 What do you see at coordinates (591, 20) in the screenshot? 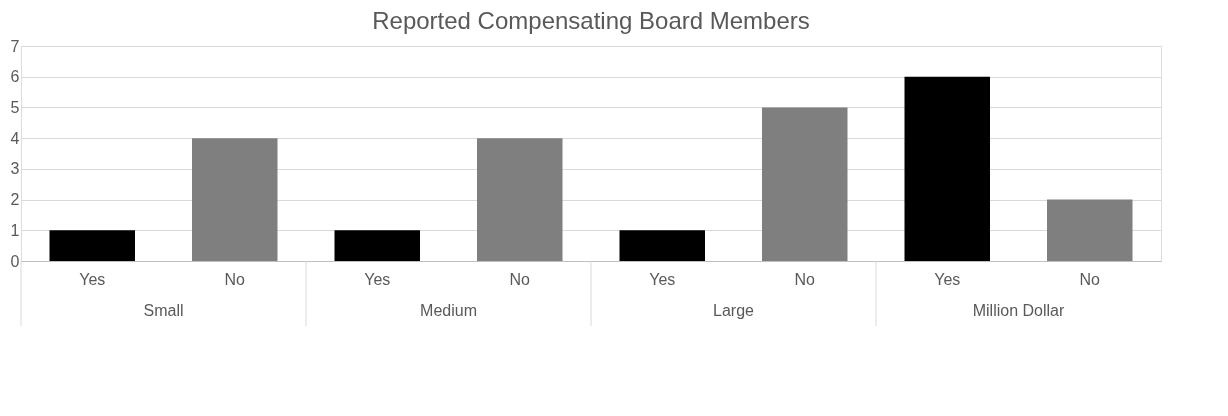
I see `chart-title: Reported Compensating Board Members` at bounding box center [591, 20].